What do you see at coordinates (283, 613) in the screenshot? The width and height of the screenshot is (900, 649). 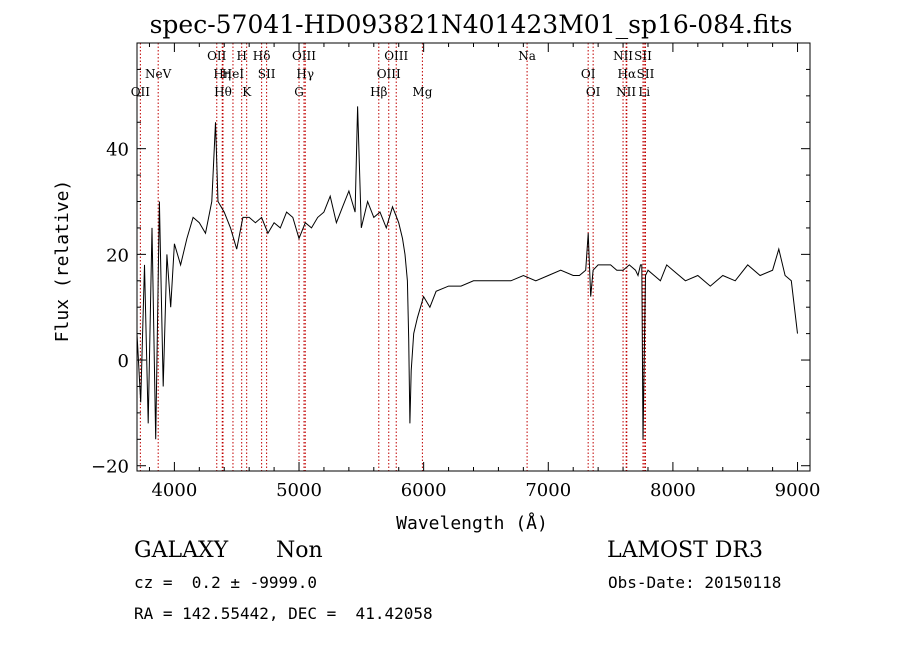 I see `coordinates-text: RA = 142.55442, DEC = 41.42058` at bounding box center [283, 613].